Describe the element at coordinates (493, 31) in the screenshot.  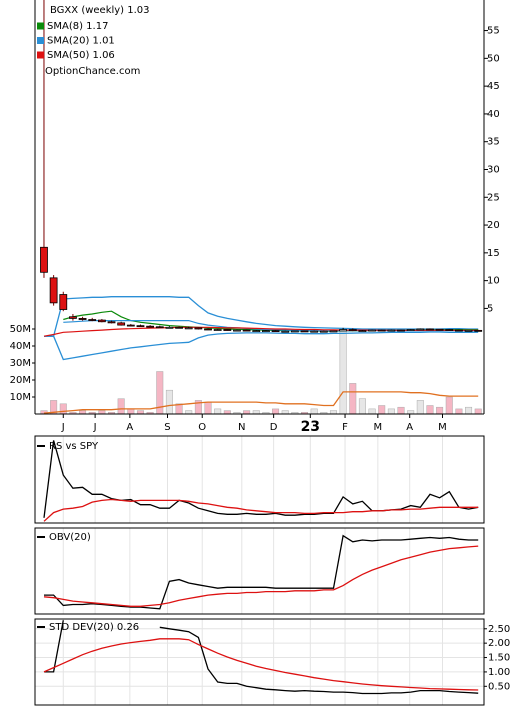
I see `y-tick-label: 55` at that location.